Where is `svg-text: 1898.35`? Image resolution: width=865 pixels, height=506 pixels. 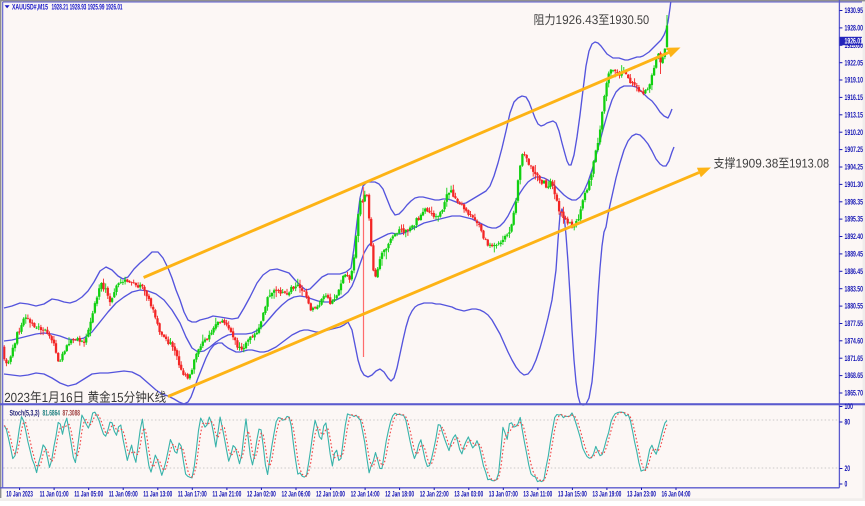 svg-text: 1898.35 is located at coordinates (854, 201).